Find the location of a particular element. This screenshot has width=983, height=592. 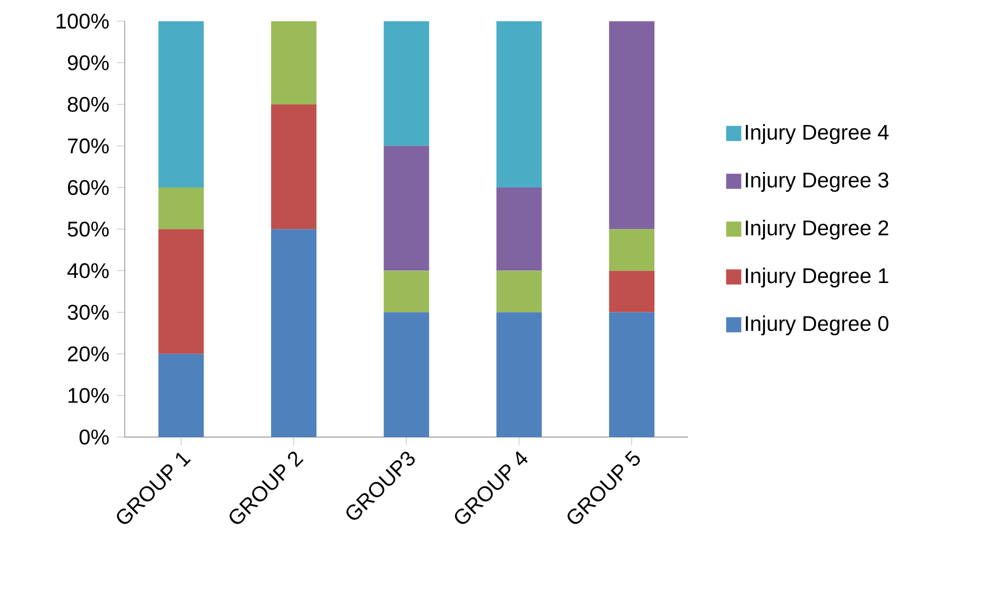

y-tick-label: 10% is located at coordinates (88, 395).